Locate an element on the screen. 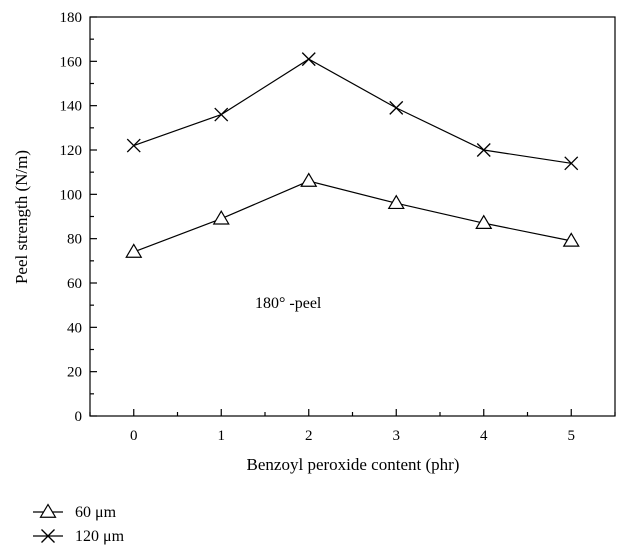  y-tick-label: 160 is located at coordinates (71, 62).